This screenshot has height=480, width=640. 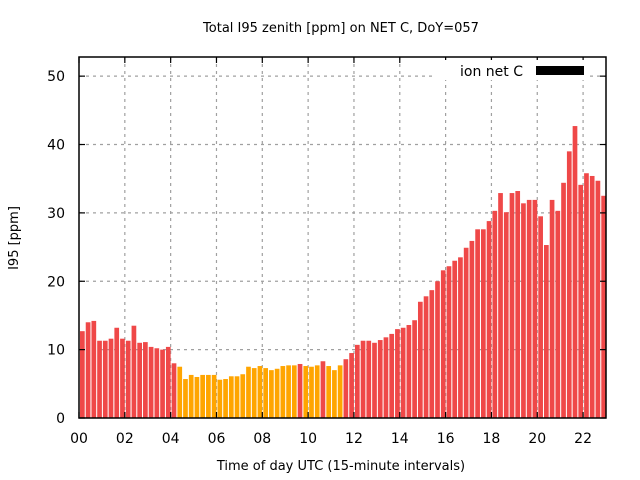 What do you see at coordinates (400, 439) in the screenshot?
I see `x-tick-label: 14` at bounding box center [400, 439].